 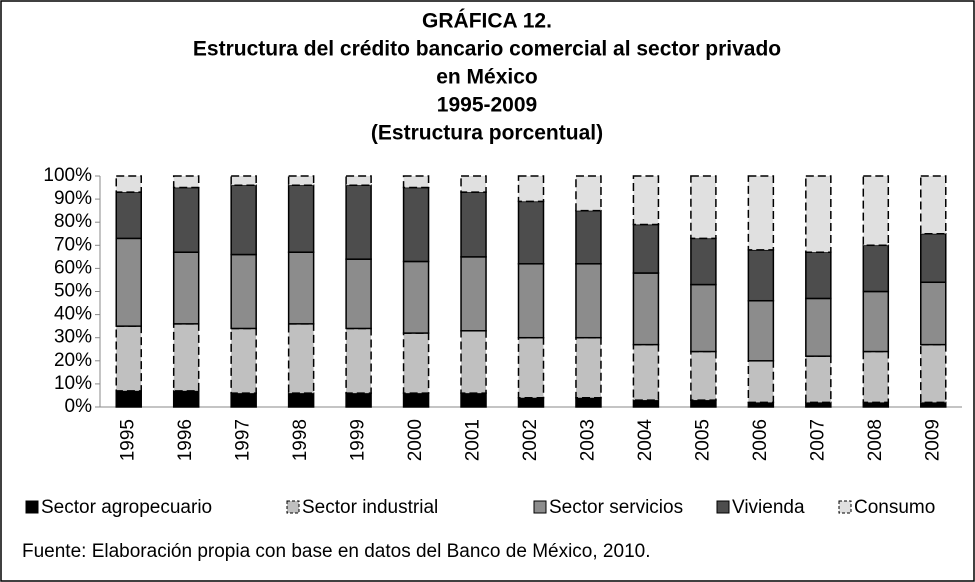 I want to click on y-tick-label: 40%, so click(x=73, y=314).